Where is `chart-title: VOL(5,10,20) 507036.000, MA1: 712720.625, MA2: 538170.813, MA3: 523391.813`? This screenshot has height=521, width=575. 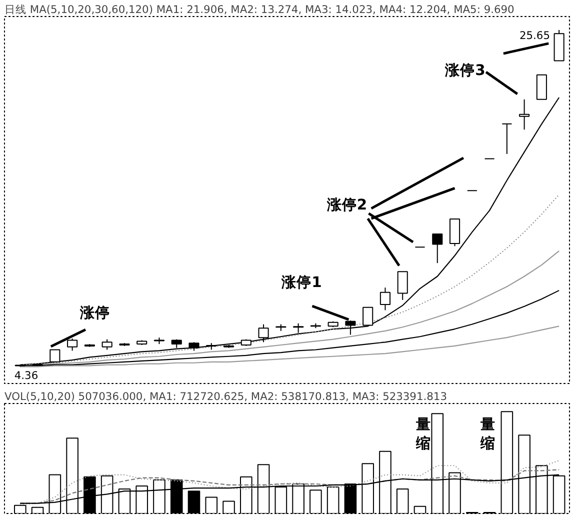 chart-title: VOL(5,10,20) 507036.000, MA1: 712720.625, MA2: 538170.813, MA3: 523391.813 is located at coordinates (225, 396).